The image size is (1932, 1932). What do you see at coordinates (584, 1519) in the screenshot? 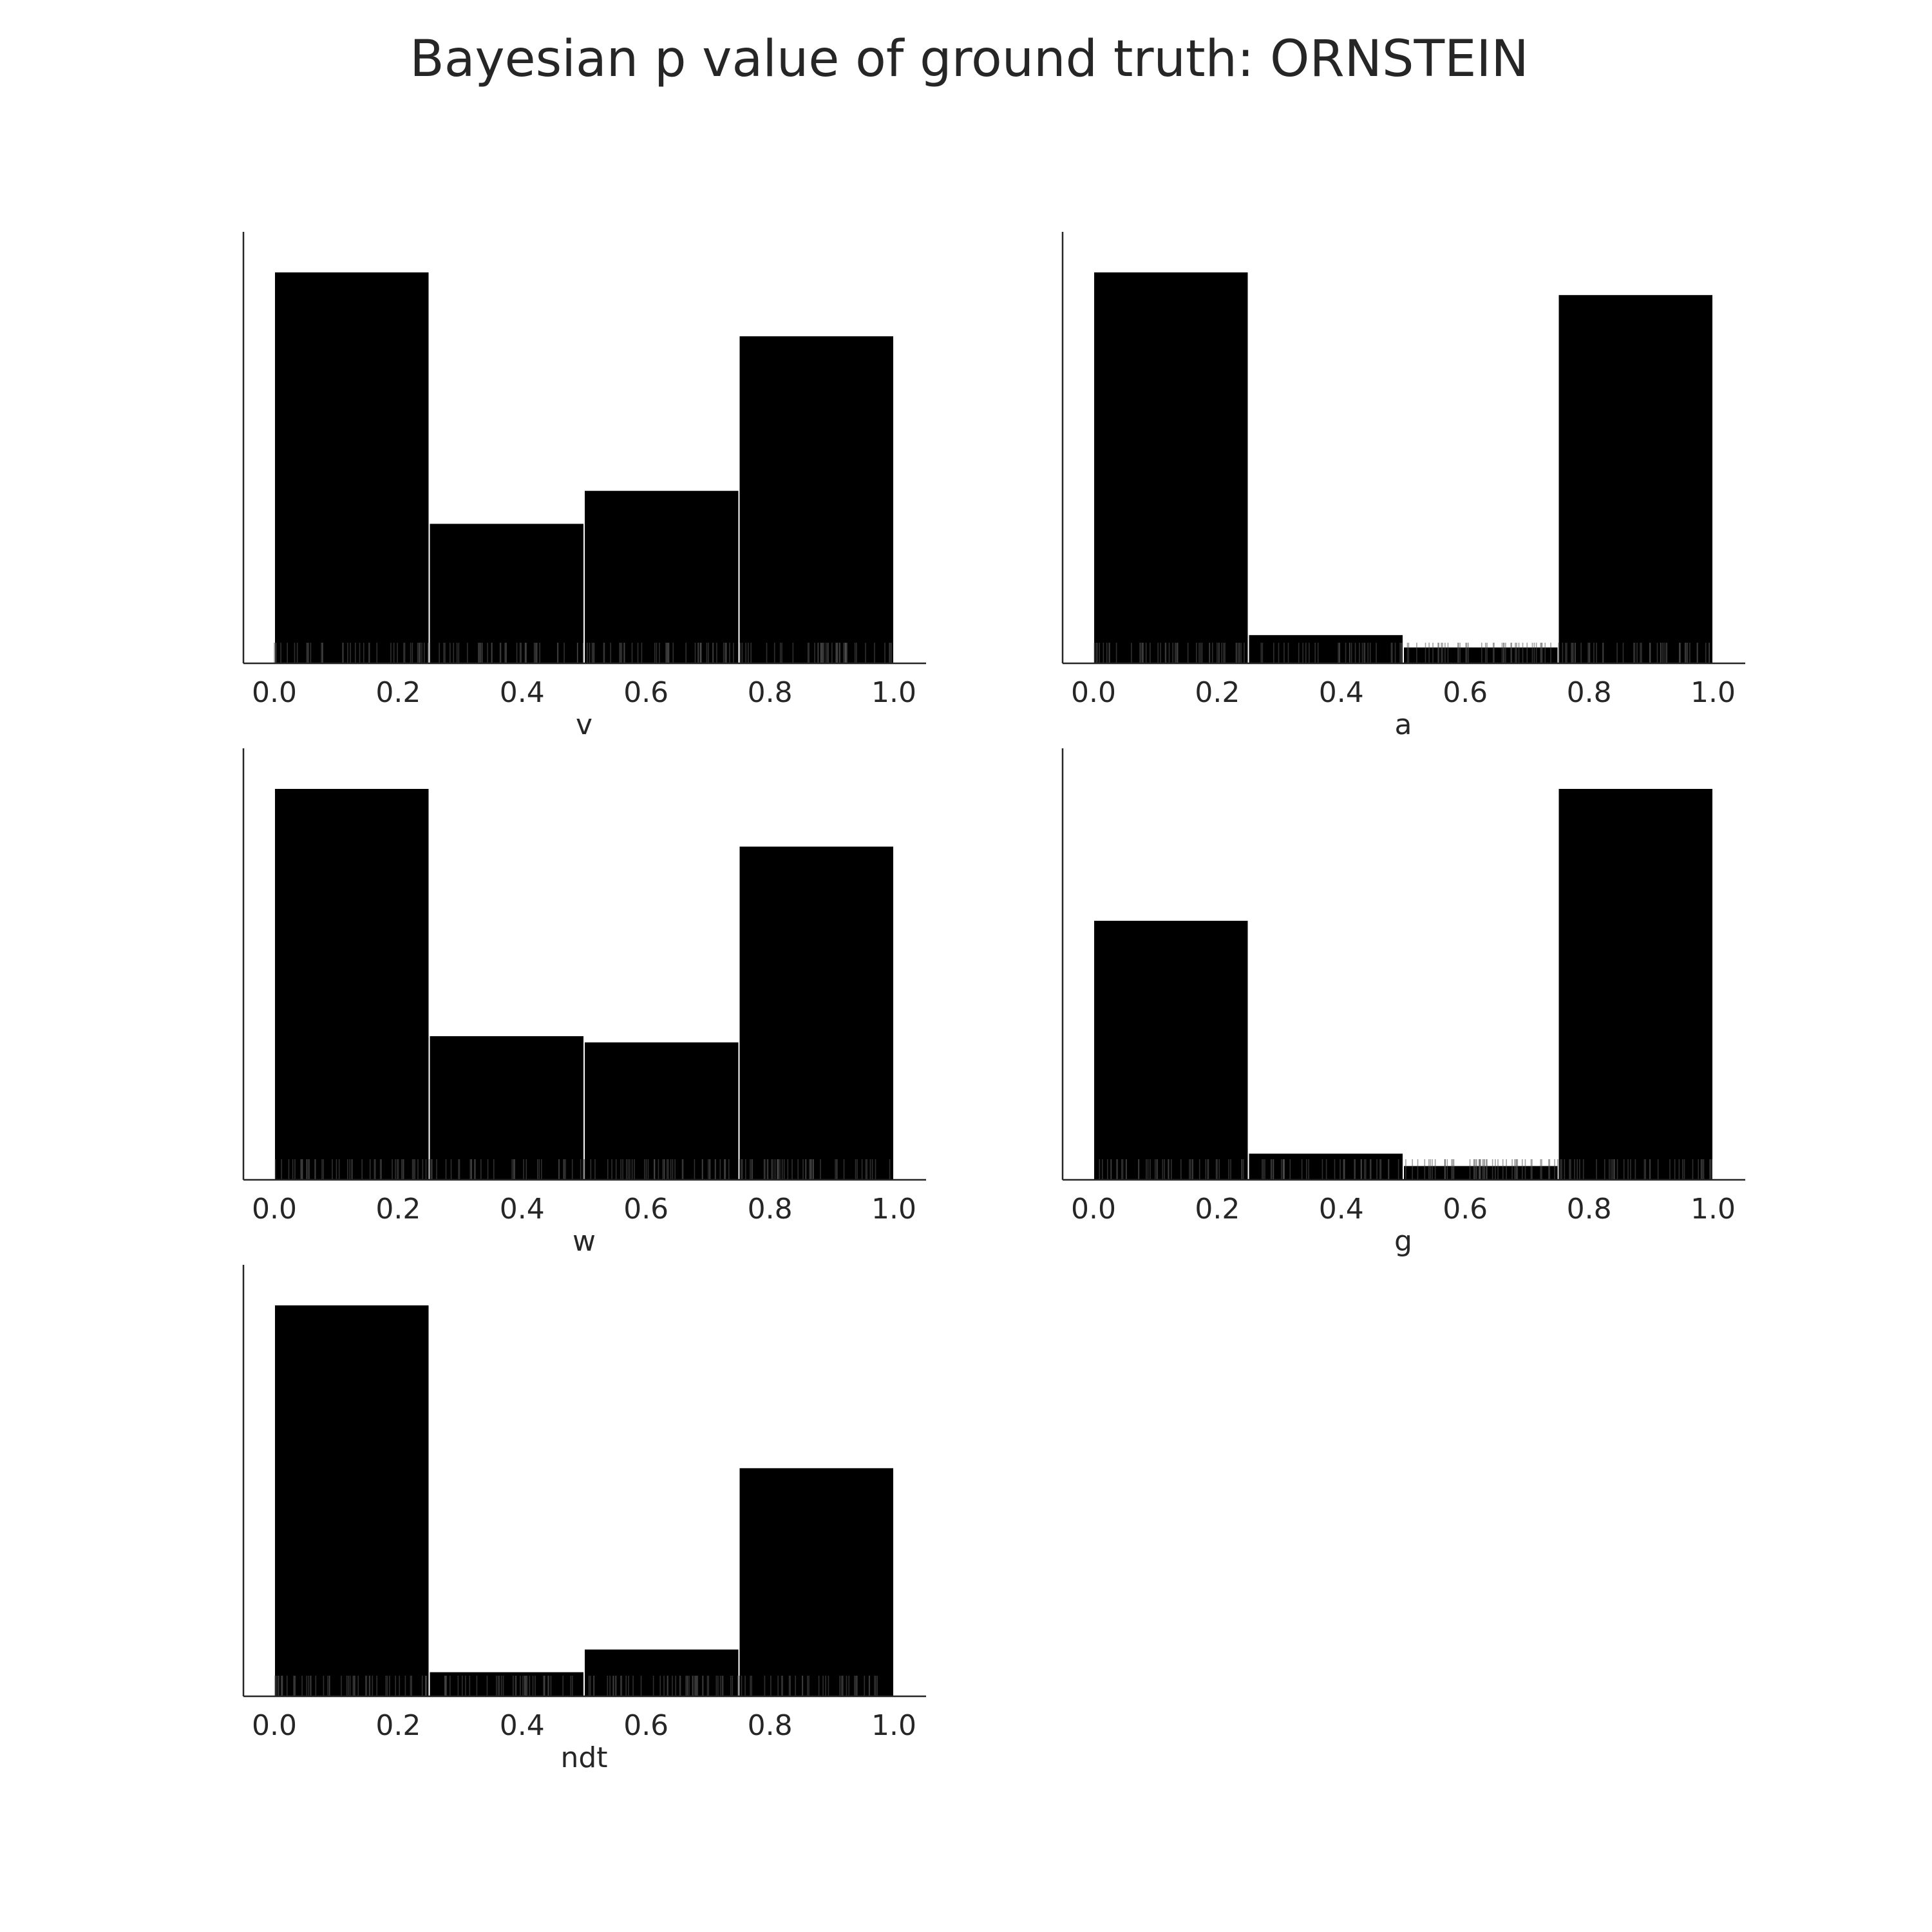
I see `subplot-ndt: 0.0 0.2 0.4 0.6 0.8 1.0 ndt` at bounding box center [584, 1519].